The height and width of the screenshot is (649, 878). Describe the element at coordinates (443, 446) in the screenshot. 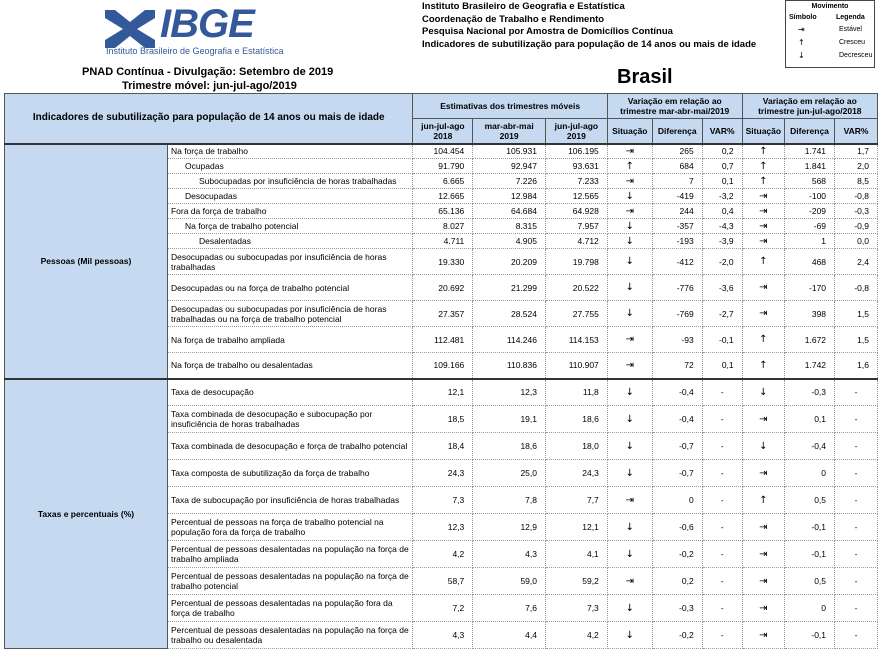

I see `value-cell: 18,4` at that location.